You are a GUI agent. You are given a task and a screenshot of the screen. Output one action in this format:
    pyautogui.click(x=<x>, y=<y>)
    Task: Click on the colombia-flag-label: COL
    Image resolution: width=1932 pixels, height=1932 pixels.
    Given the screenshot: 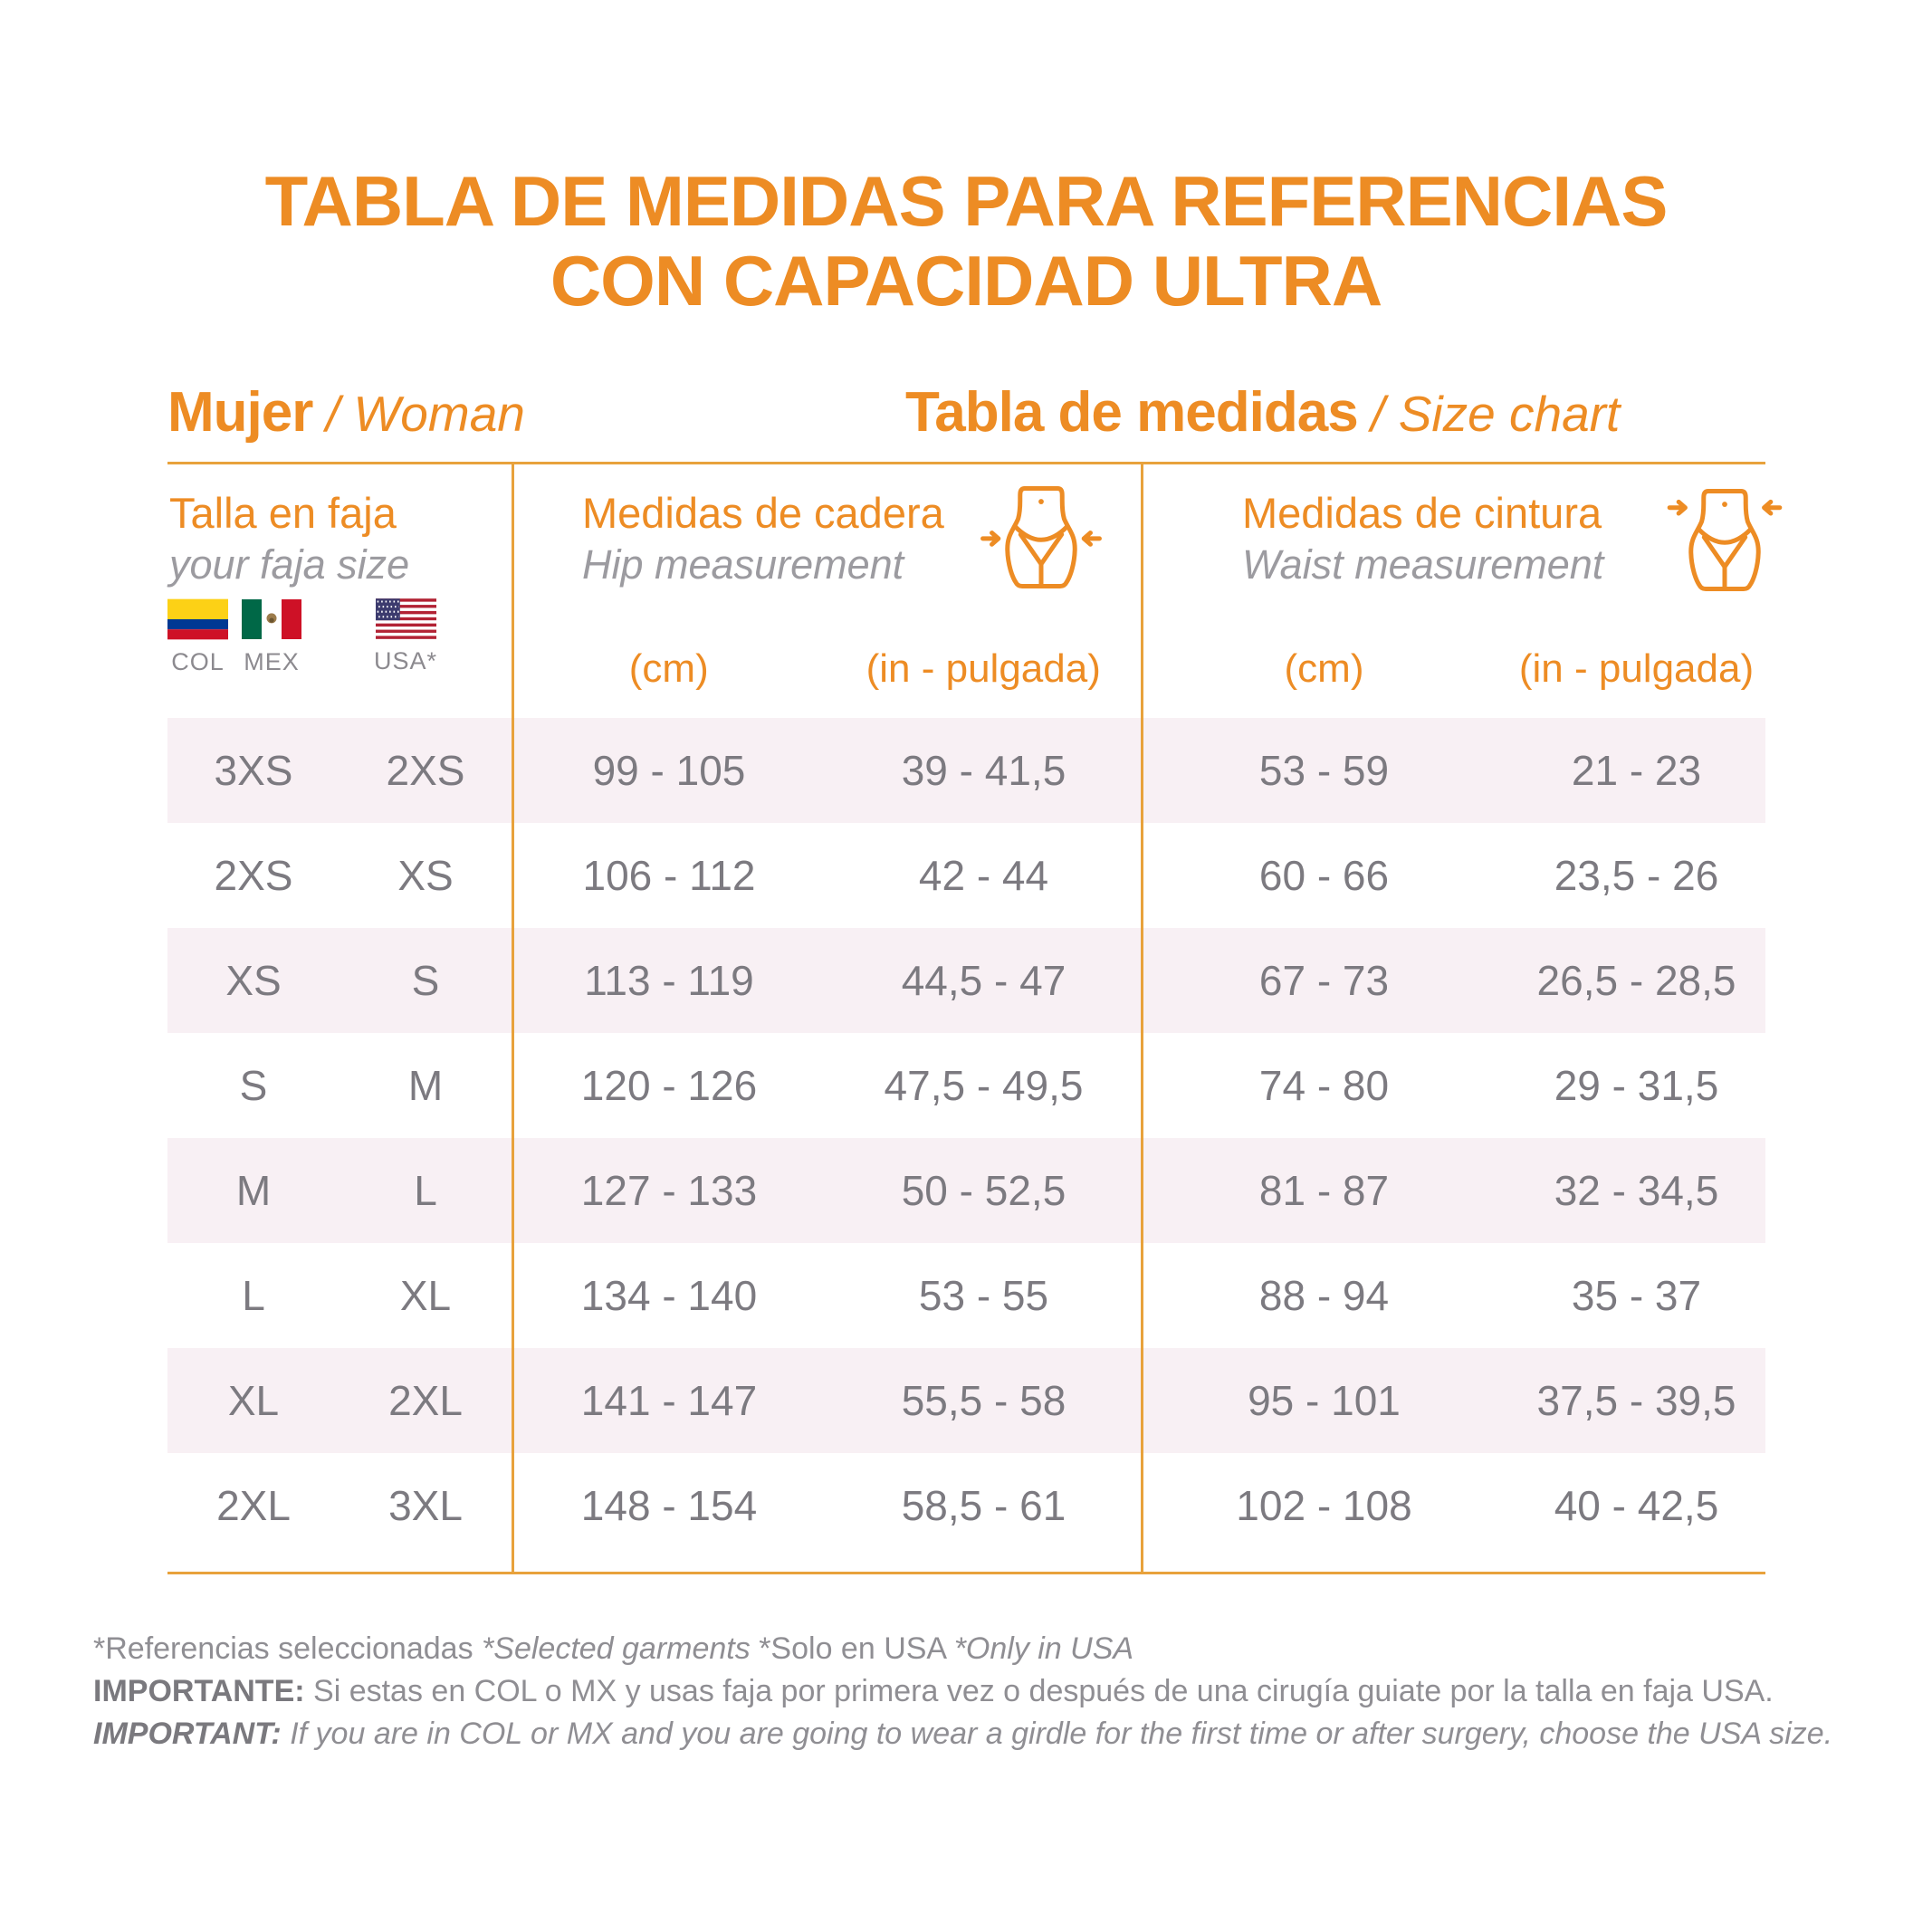 What is the action you would take?
    pyautogui.click(x=198, y=661)
    